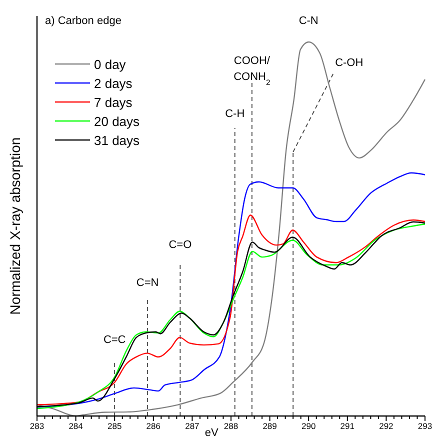  What do you see at coordinates (15, 226) in the screenshot?
I see `y-axis-title: Normalized X-ray absorption` at bounding box center [15, 226].